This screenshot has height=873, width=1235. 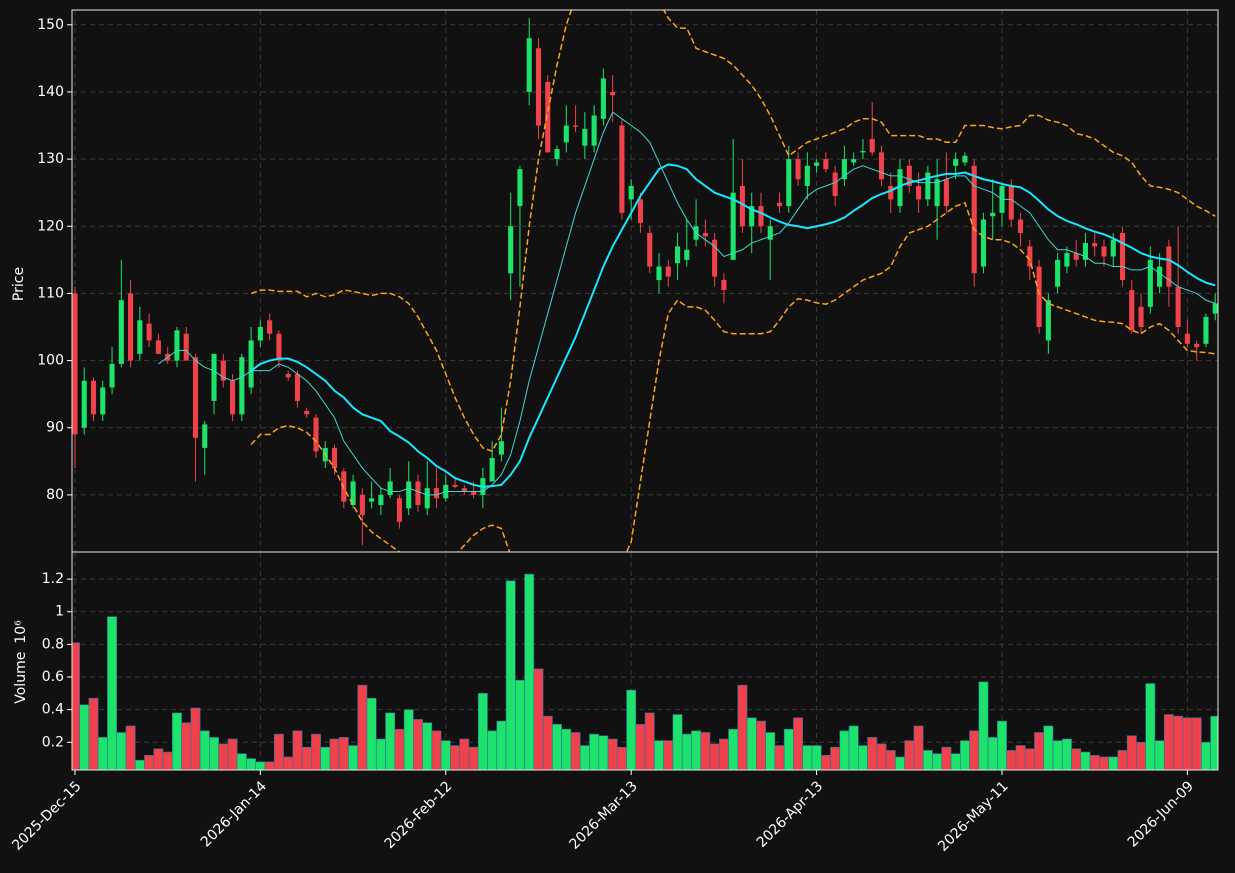 What do you see at coordinates (50, 92) in the screenshot?
I see `y-tick-label: 140` at bounding box center [50, 92].